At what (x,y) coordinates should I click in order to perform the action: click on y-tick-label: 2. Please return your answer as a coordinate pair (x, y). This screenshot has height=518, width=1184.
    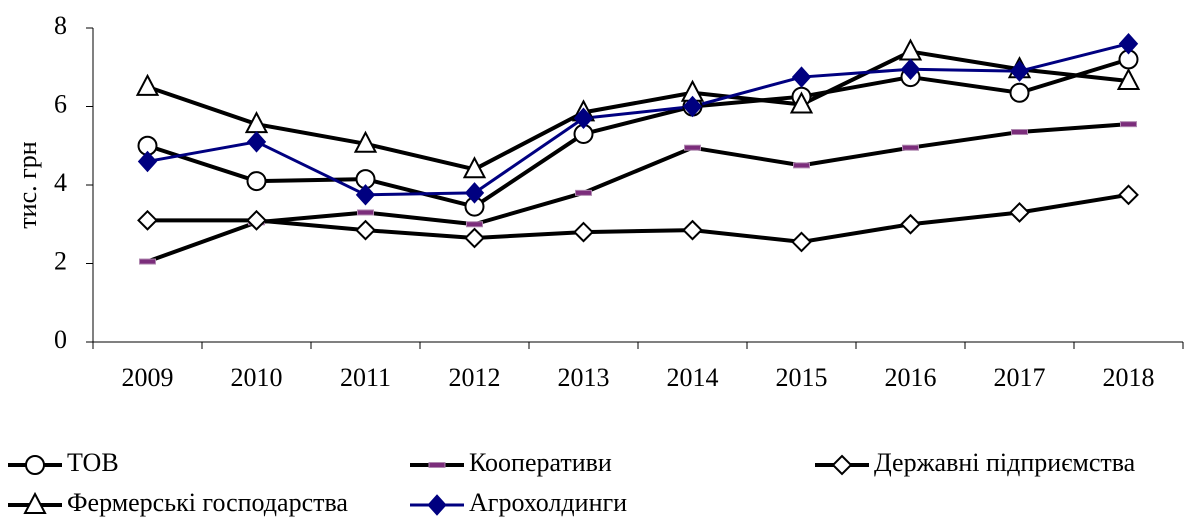
    Looking at the image, I should click on (60, 260).